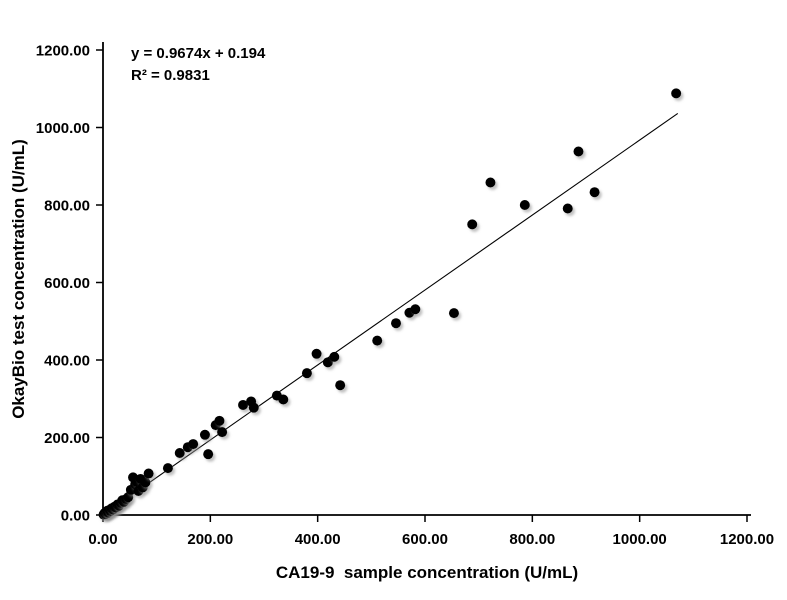 This screenshot has height=600, width=787. What do you see at coordinates (318, 539) in the screenshot?
I see `x-tick-label: 400.00` at bounding box center [318, 539].